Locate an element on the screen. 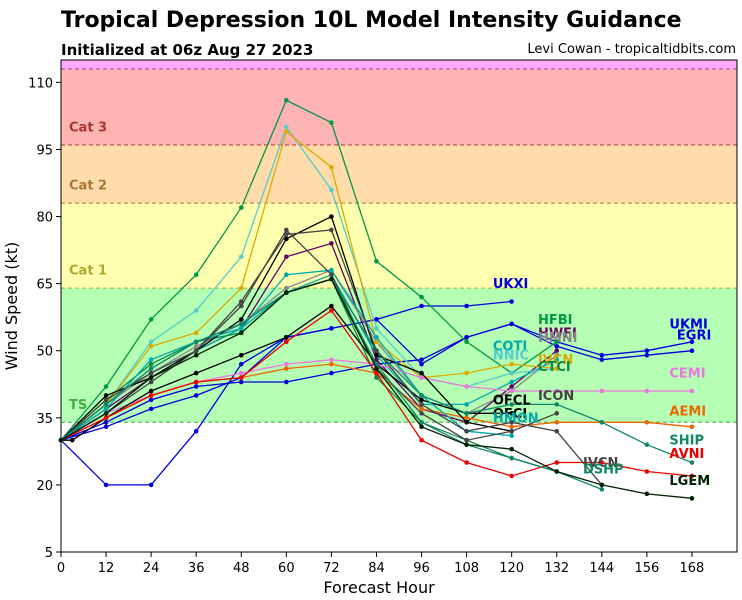  series-label: EGRI is located at coordinates (694, 336).